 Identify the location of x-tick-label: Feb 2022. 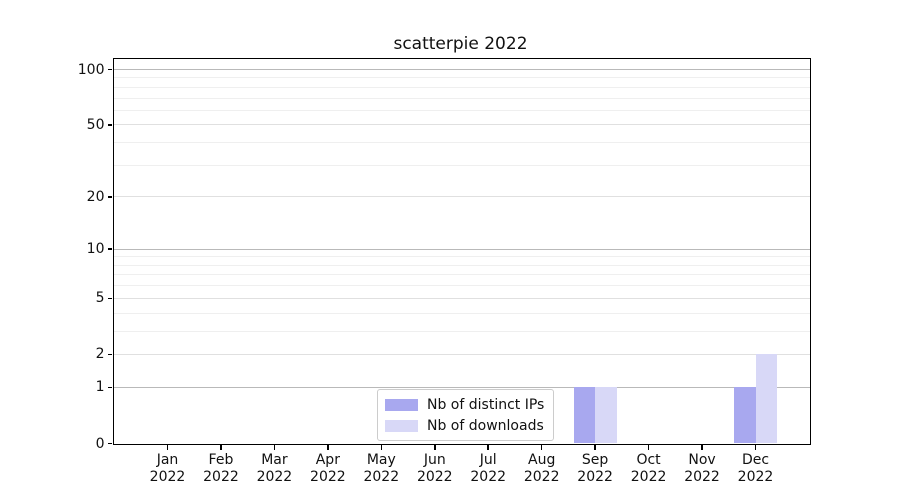
(221, 468).